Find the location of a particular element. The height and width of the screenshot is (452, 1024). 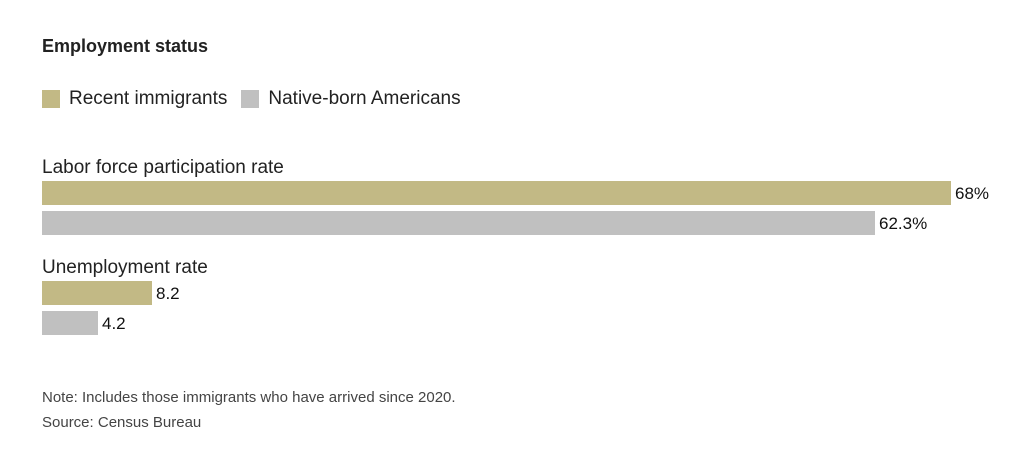

category-label-unemployment: Unemployment rate is located at coordinates (125, 267).